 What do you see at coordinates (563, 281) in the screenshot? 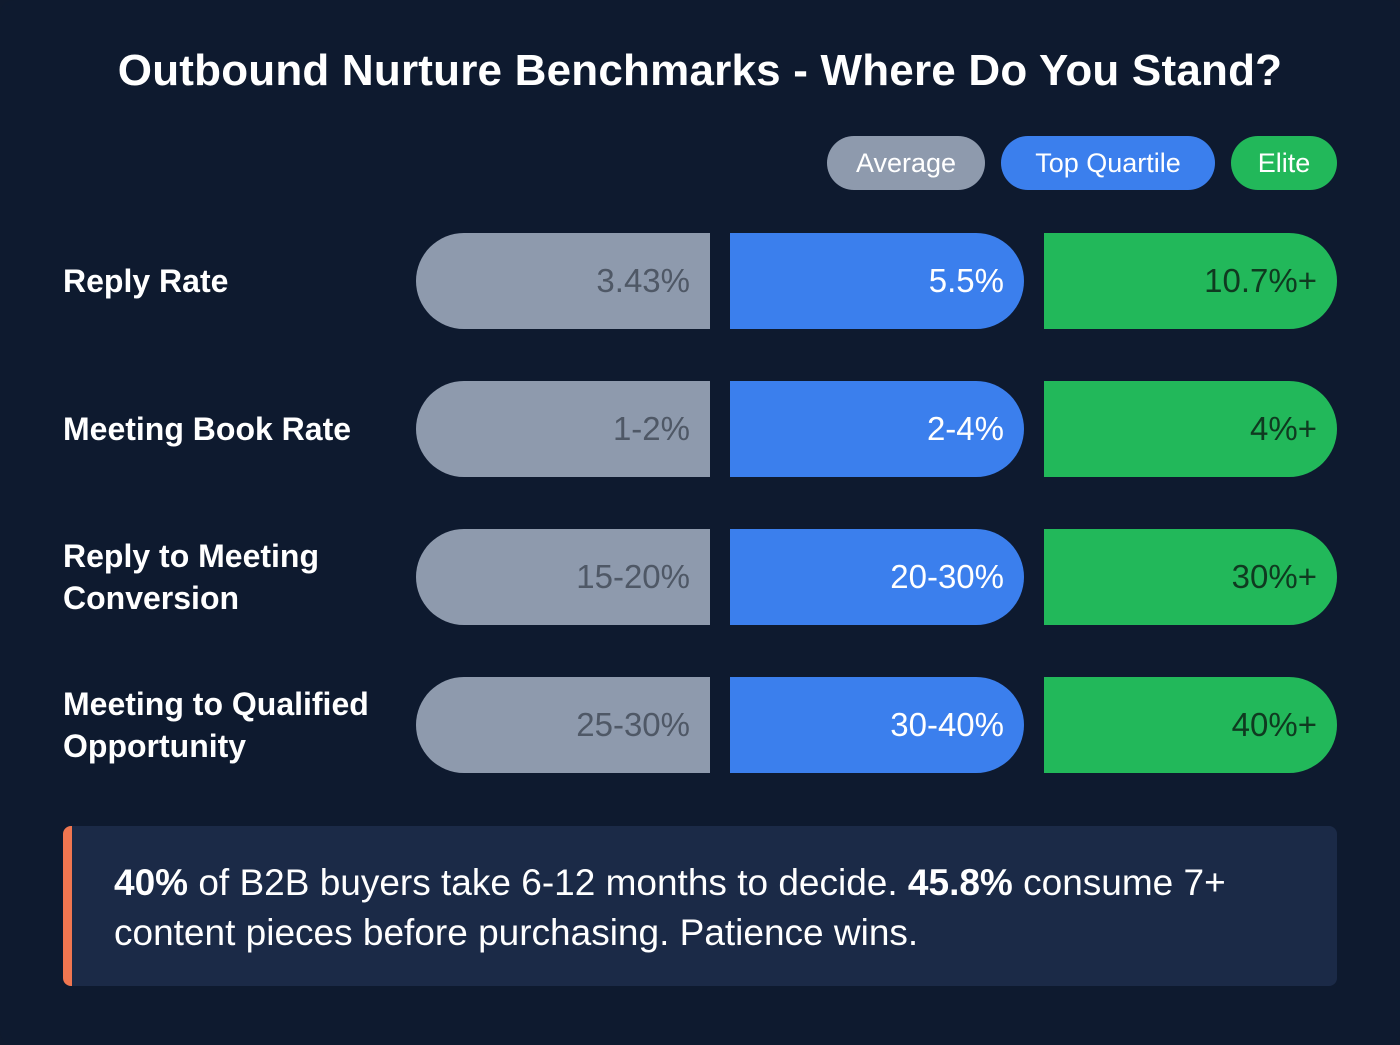
I see `average-bar: 3.43%` at bounding box center [563, 281].